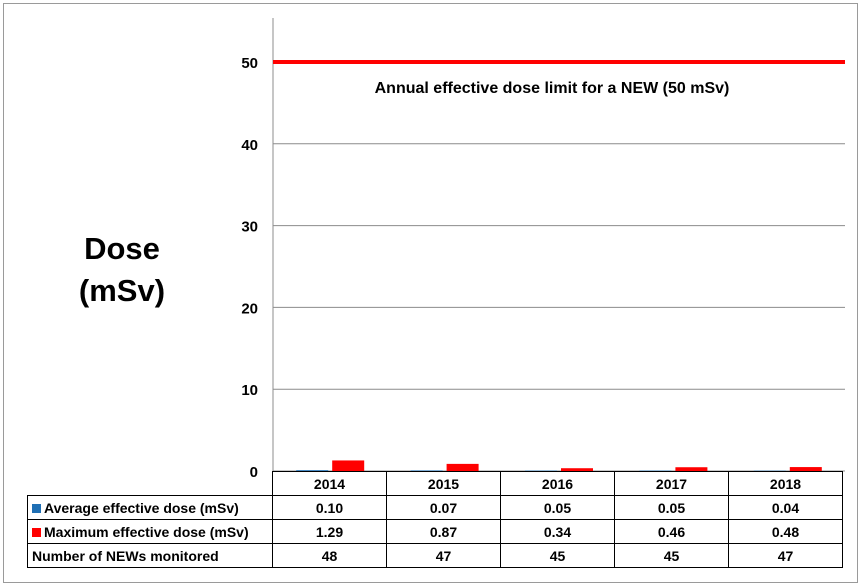 The height and width of the screenshot is (588, 864). Describe the element at coordinates (249, 308) in the screenshot. I see `y-tick-label: 20` at that location.